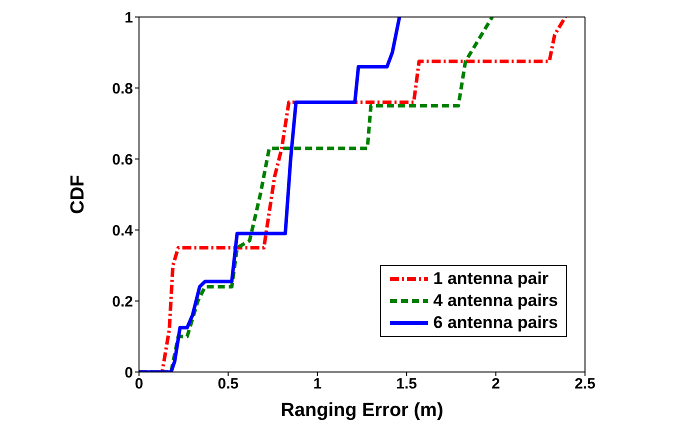 This screenshot has height=423, width=673. Describe the element at coordinates (585, 384) in the screenshot. I see `x-tick-label: 2.5` at that location.